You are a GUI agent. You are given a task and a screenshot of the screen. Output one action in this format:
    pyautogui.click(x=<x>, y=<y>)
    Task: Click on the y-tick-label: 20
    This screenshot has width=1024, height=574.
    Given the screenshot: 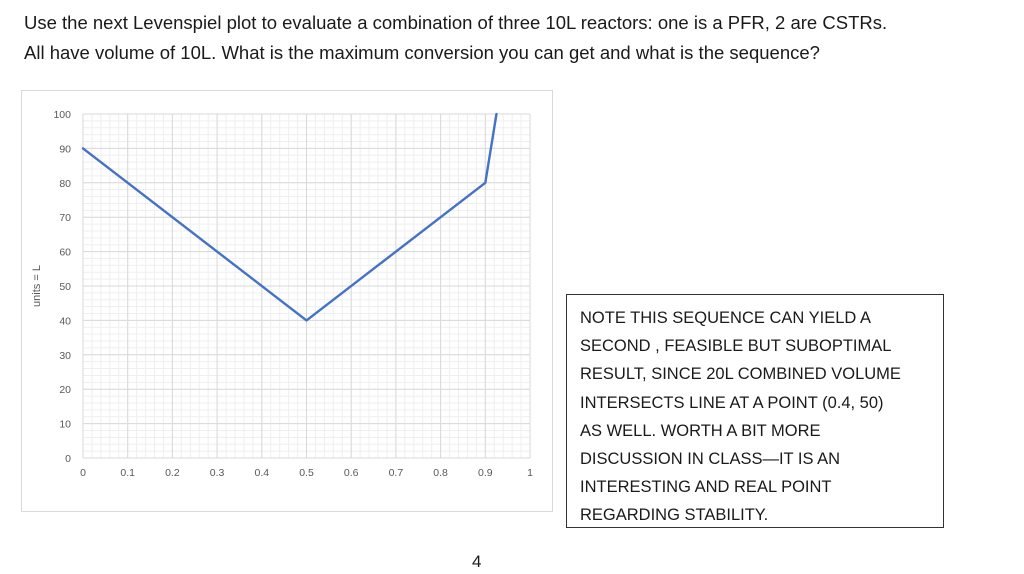 What is the action you would take?
    pyautogui.click(x=65, y=390)
    